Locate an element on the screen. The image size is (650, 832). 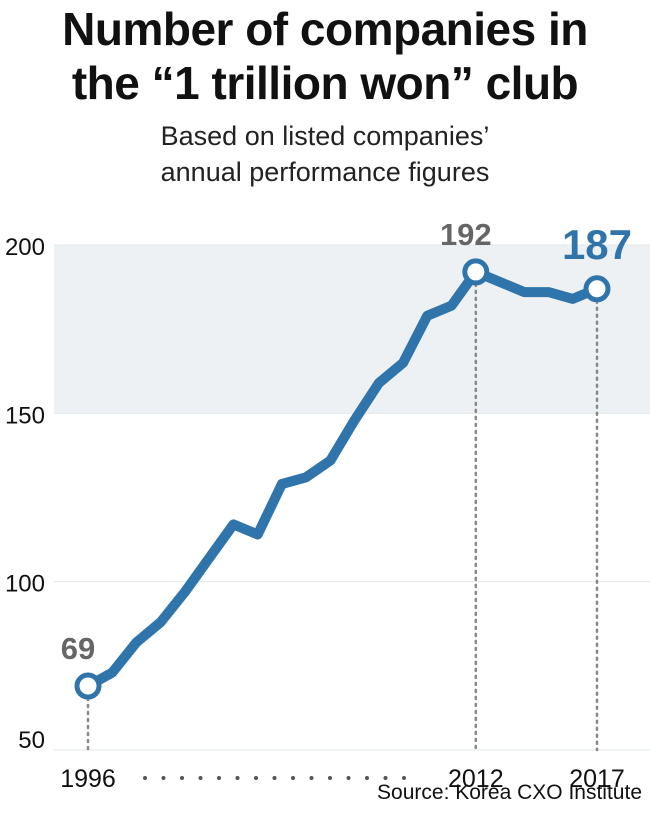
data-label-2012: 192 is located at coordinates (466, 234).